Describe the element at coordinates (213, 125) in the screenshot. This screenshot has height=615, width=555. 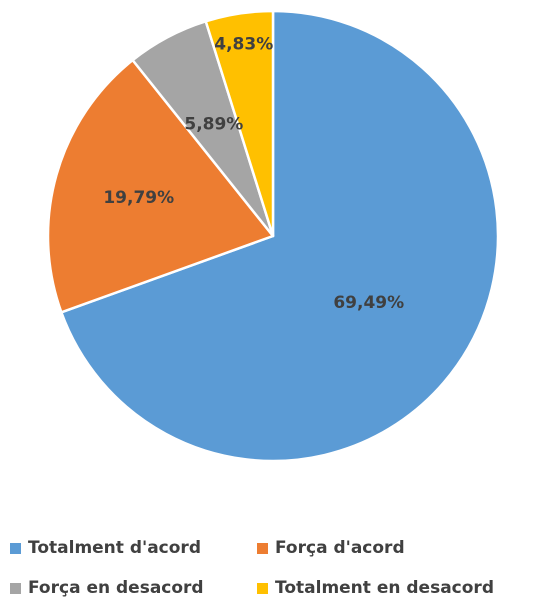
I see `slice-value-label: 5,89%` at that location.